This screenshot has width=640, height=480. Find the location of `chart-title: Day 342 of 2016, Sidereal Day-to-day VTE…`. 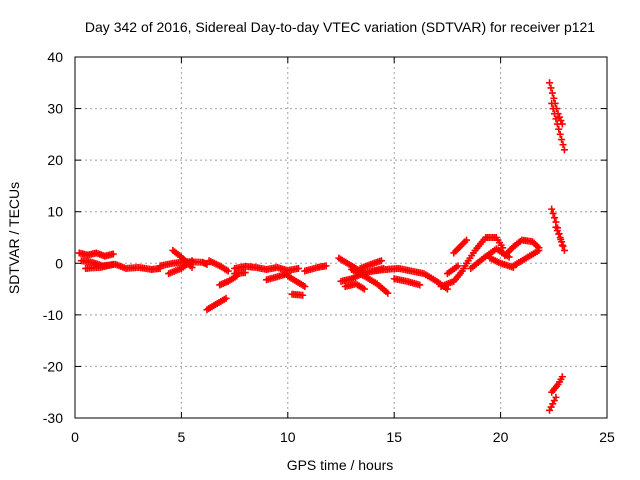

chart-title: Day 342 of 2016, Sidereal Day-to-day VTE… is located at coordinates (340, 27).